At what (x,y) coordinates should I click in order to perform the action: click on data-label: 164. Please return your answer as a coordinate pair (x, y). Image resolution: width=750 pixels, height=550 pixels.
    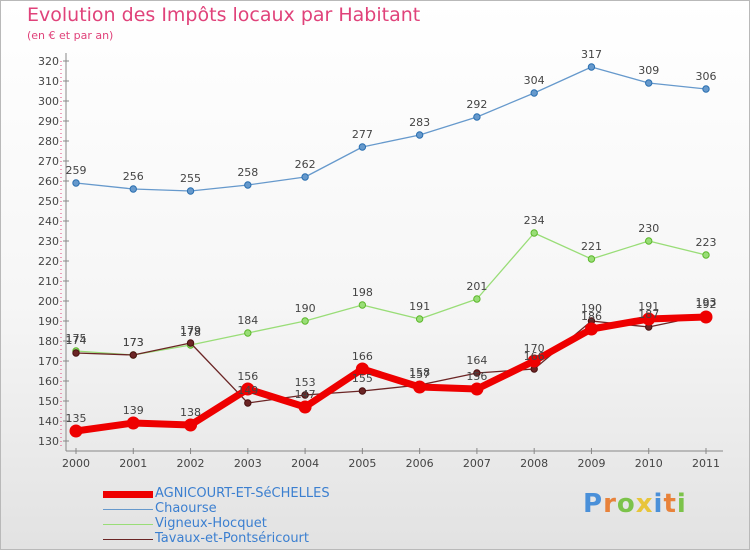
    Looking at the image, I should click on (476, 360).